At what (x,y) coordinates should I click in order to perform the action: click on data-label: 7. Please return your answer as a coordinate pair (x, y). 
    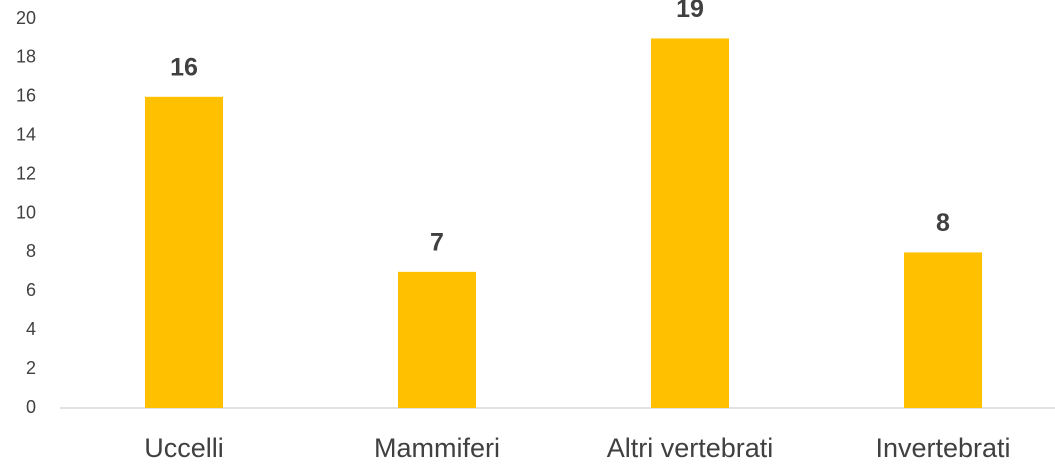
    Looking at the image, I should click on (437, 242).